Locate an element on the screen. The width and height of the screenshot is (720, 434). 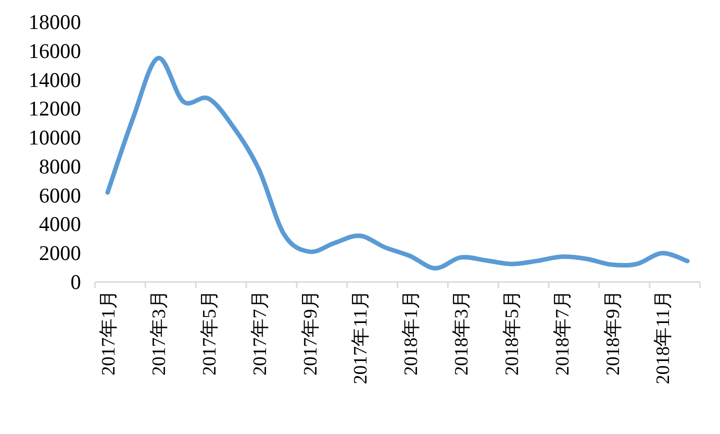
x-tick-label: 2018年1月 is located at coordinates (411, 333).